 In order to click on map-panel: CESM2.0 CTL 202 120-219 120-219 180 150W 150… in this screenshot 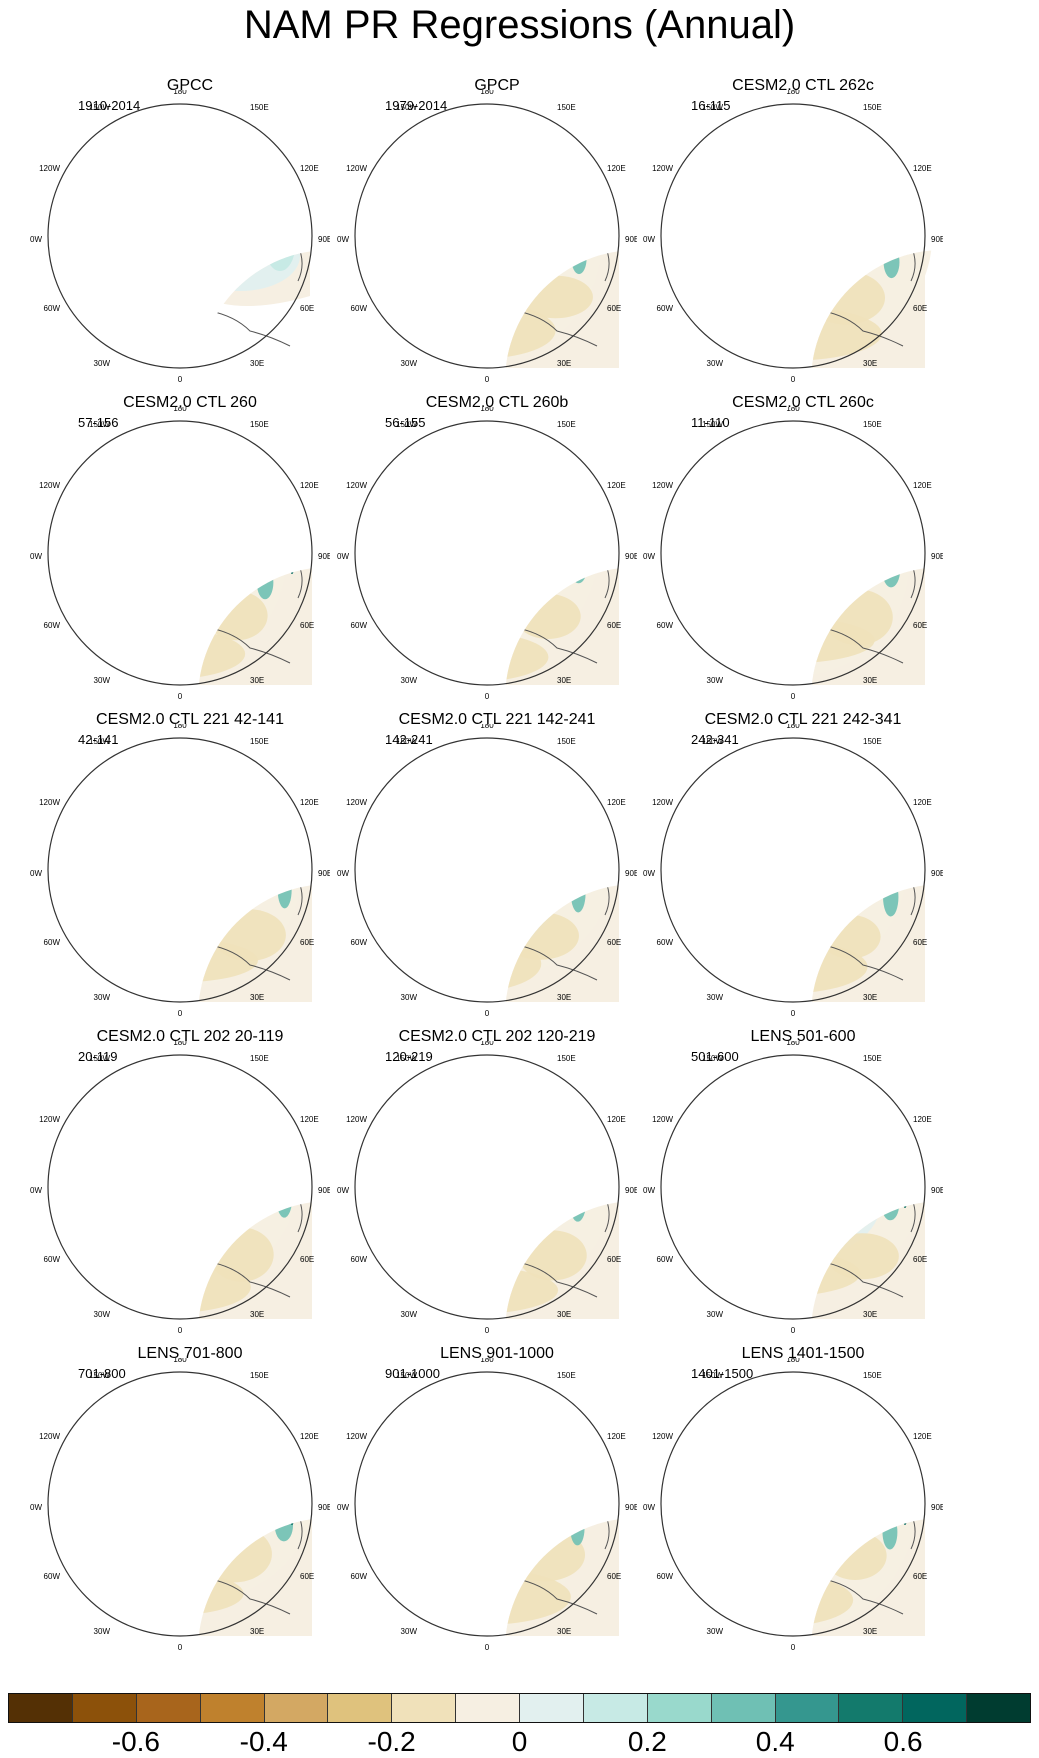, I will do `click(502, 1182)`.